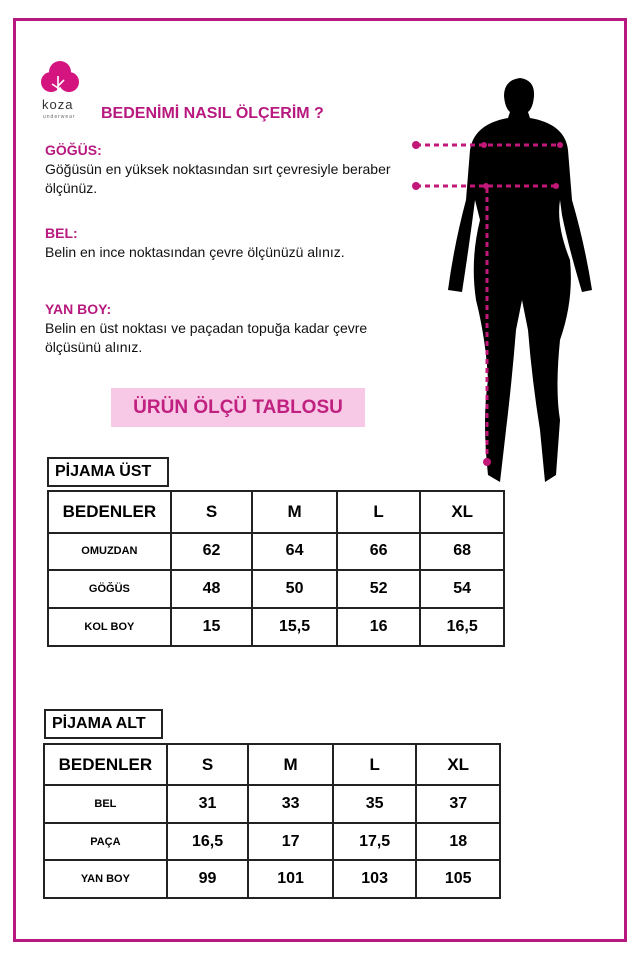 This screenshot has height=960, width=640. What do you see at coordinates (374, 879) in the screenshot?
I see `cell: 103` at bounding box center [374, 879].